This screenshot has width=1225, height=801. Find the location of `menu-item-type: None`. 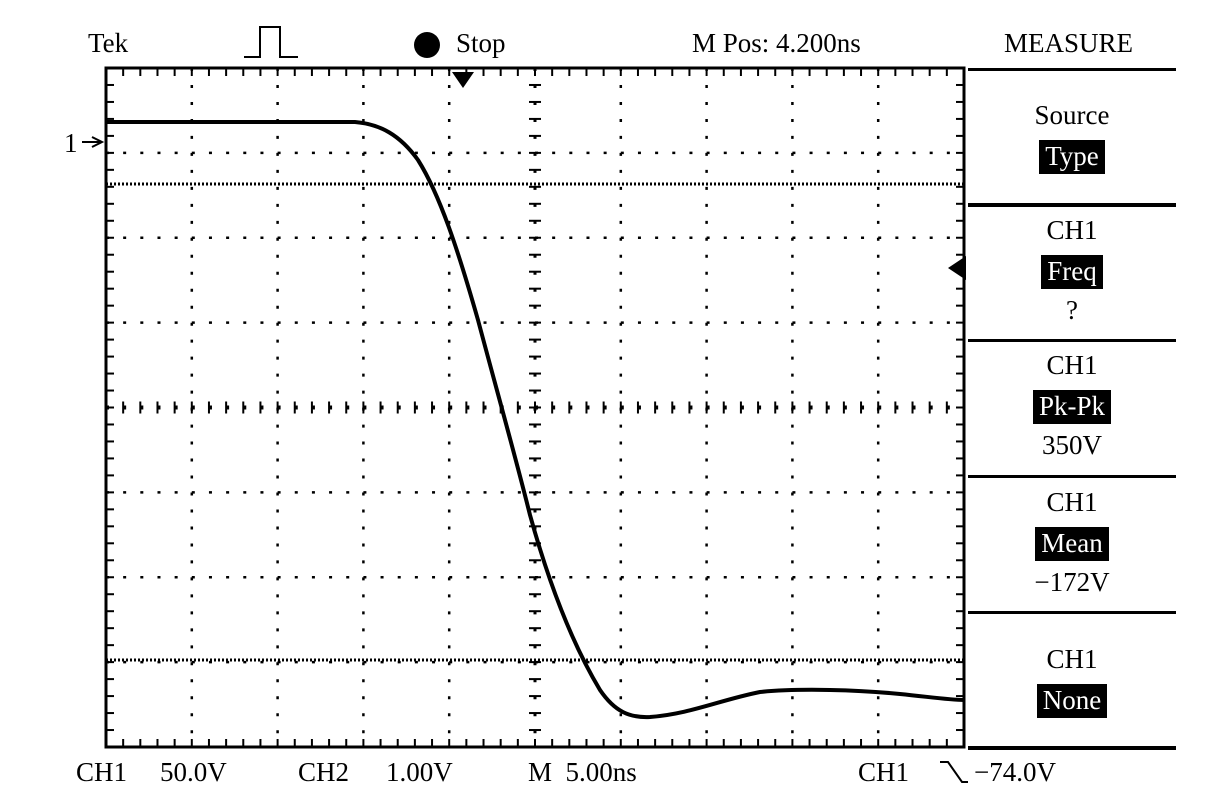

menu-item-type: None is located at coordinates (1072, 701).